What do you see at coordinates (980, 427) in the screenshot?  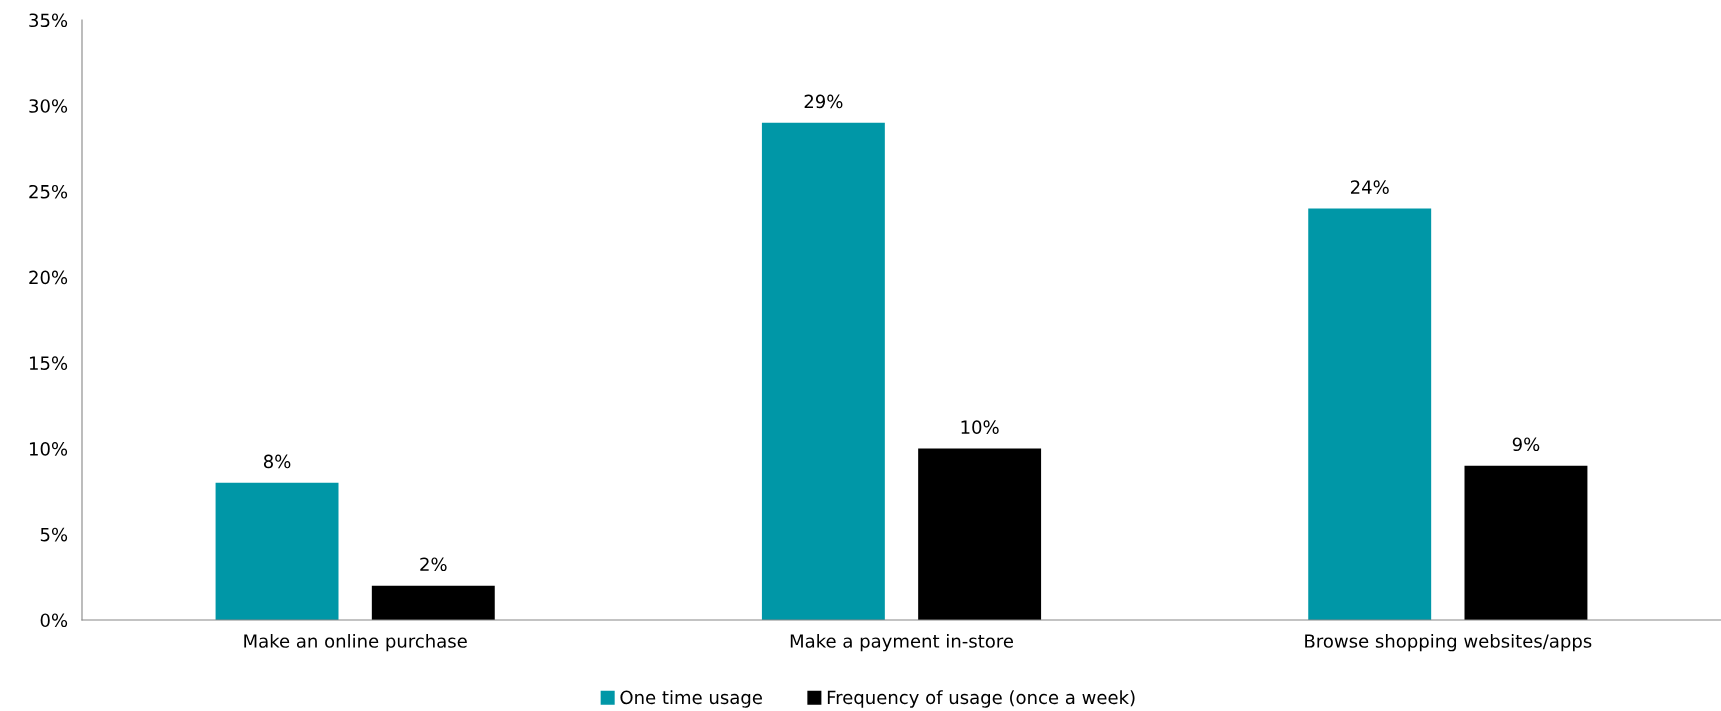 I see `data-label: 10%` at bounding box center [980, 427].